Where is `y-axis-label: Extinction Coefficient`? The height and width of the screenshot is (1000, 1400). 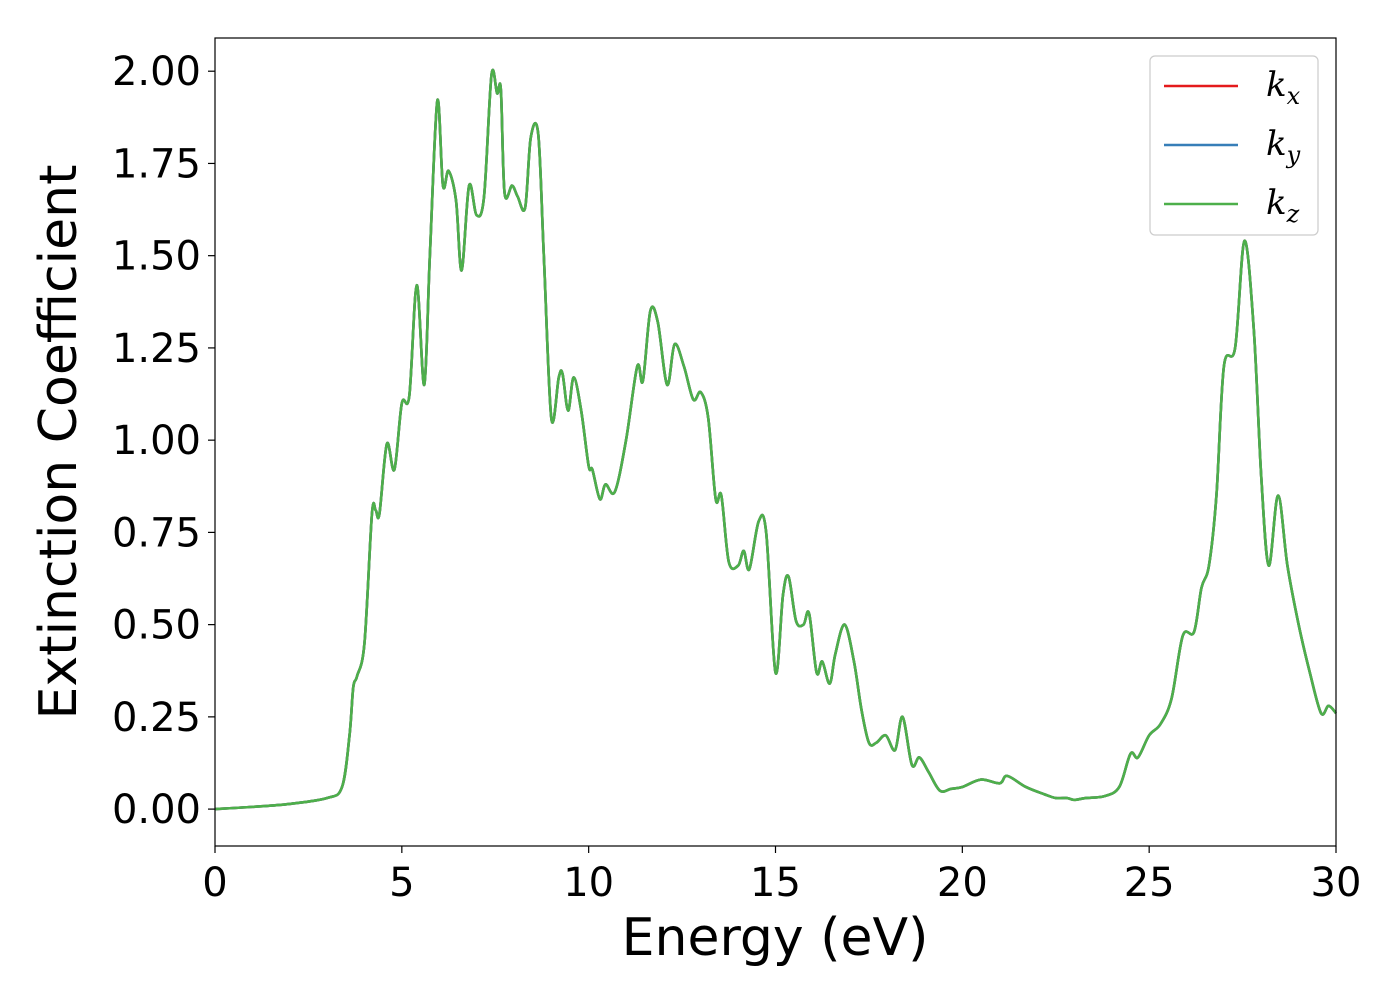 y-axis-label: Extinction Coefficient is located at coordinates (59, 442).